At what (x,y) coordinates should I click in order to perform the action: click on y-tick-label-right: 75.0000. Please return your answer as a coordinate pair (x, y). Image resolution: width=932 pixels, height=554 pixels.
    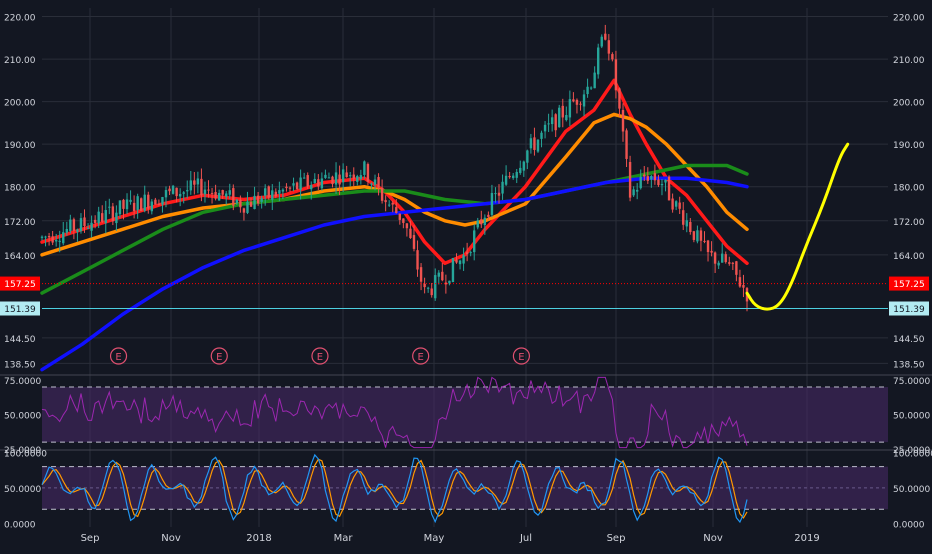
    Looking at the image, I should click on (911, 382).